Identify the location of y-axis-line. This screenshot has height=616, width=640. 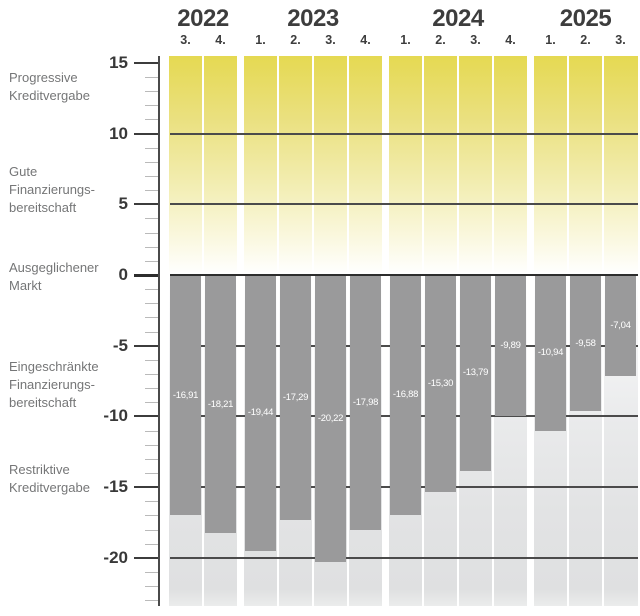
(159, 331).